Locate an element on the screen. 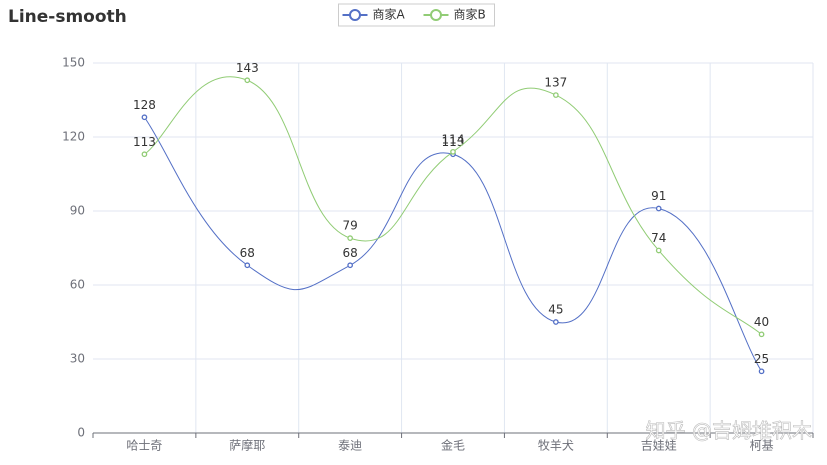 The image size is (827, 465). legend-label: 商家B is located at coordinates (470, 14).